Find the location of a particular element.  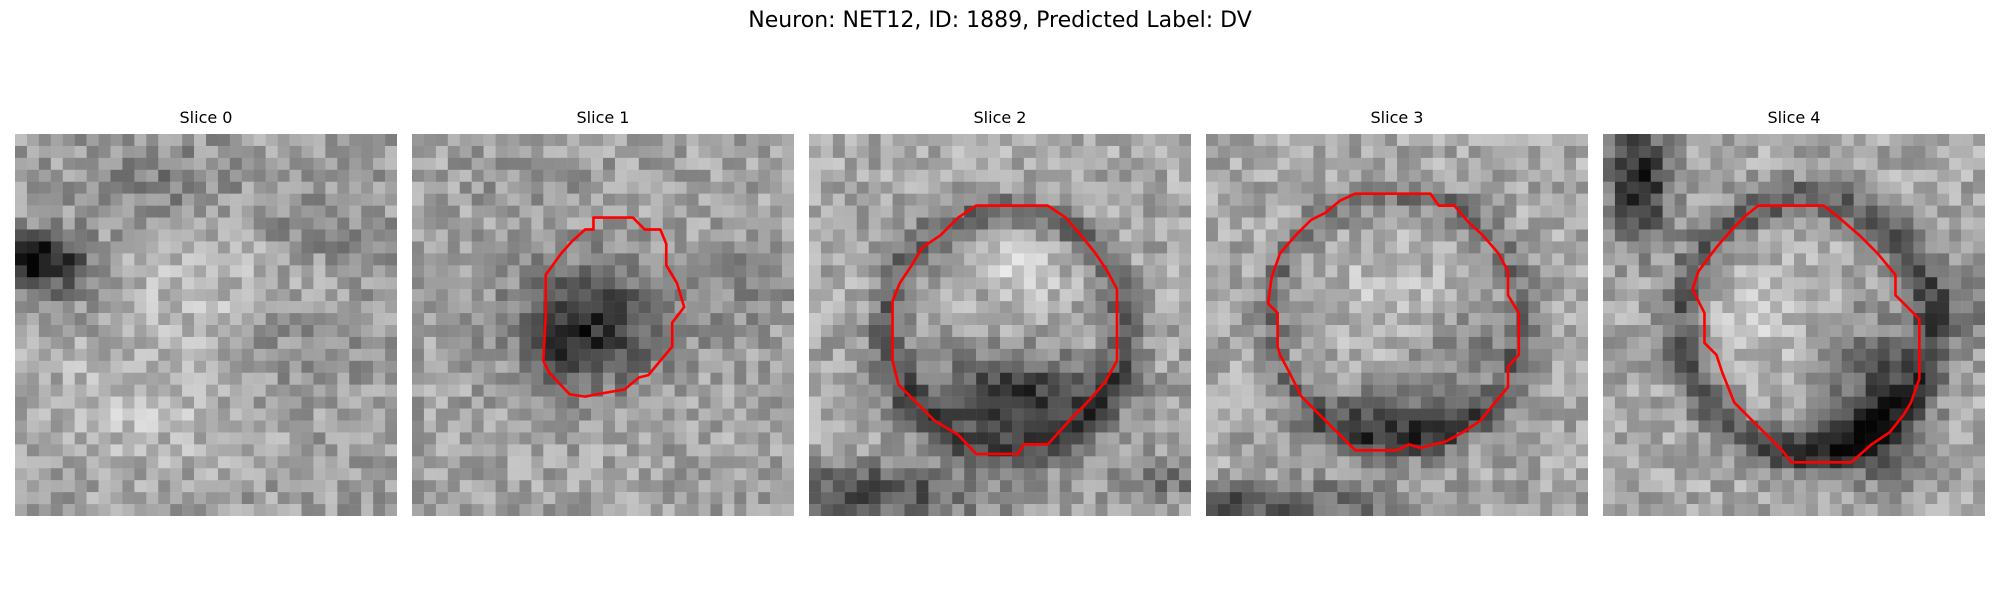

slice-title-1: Slice 1 is located at coordinates (603, 117).